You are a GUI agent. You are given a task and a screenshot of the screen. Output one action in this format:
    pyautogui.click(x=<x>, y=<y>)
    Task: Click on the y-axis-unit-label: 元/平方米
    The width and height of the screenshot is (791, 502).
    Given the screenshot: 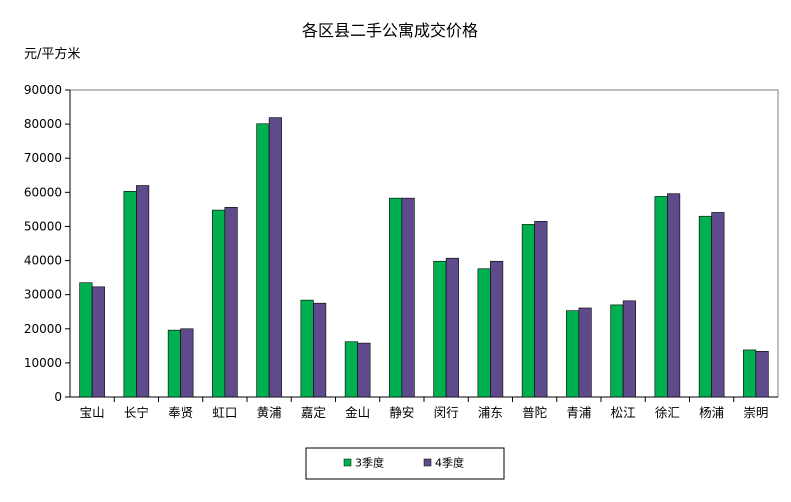 What is the action you would take?
    pyautogui.click(x=52, y=54)
    